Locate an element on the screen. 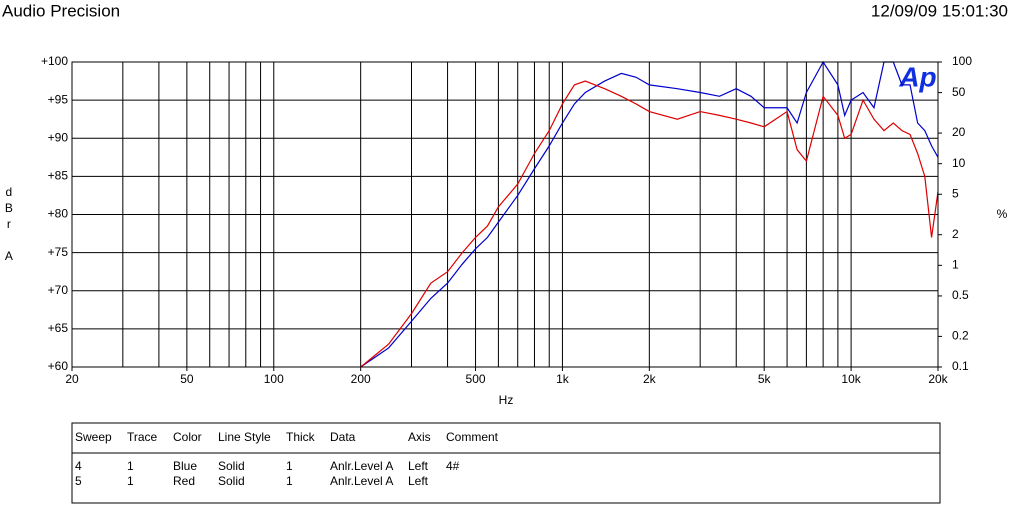 The image size is (1012, 529). table-header: Data is located at coordinates (343, 437).